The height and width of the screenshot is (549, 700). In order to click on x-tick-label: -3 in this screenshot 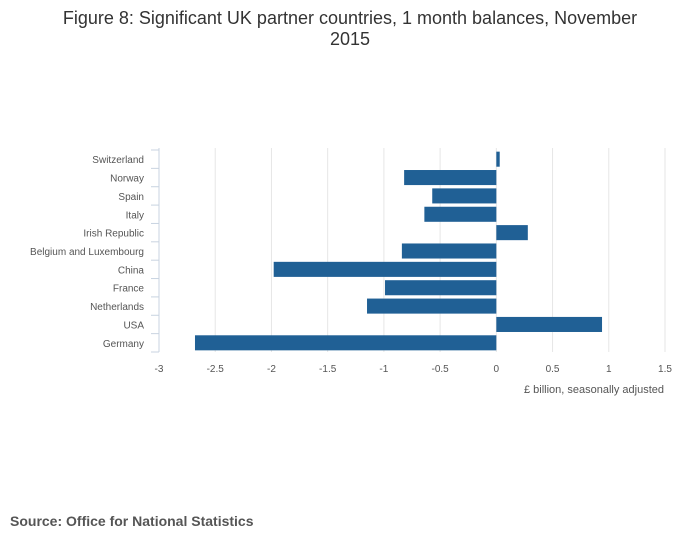, I will do `click(159, 369)`.